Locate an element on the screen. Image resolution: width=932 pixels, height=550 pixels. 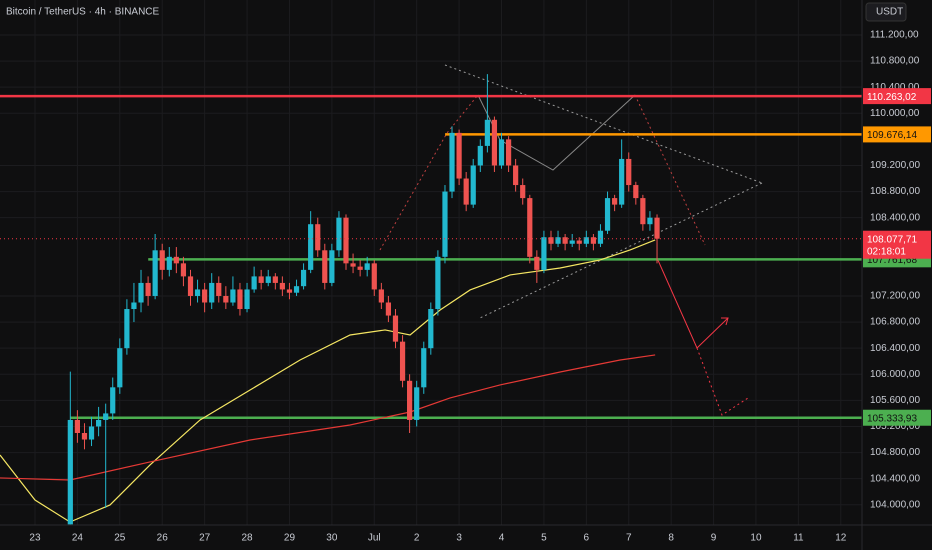
currency-box is located at coordinates (886, 12).